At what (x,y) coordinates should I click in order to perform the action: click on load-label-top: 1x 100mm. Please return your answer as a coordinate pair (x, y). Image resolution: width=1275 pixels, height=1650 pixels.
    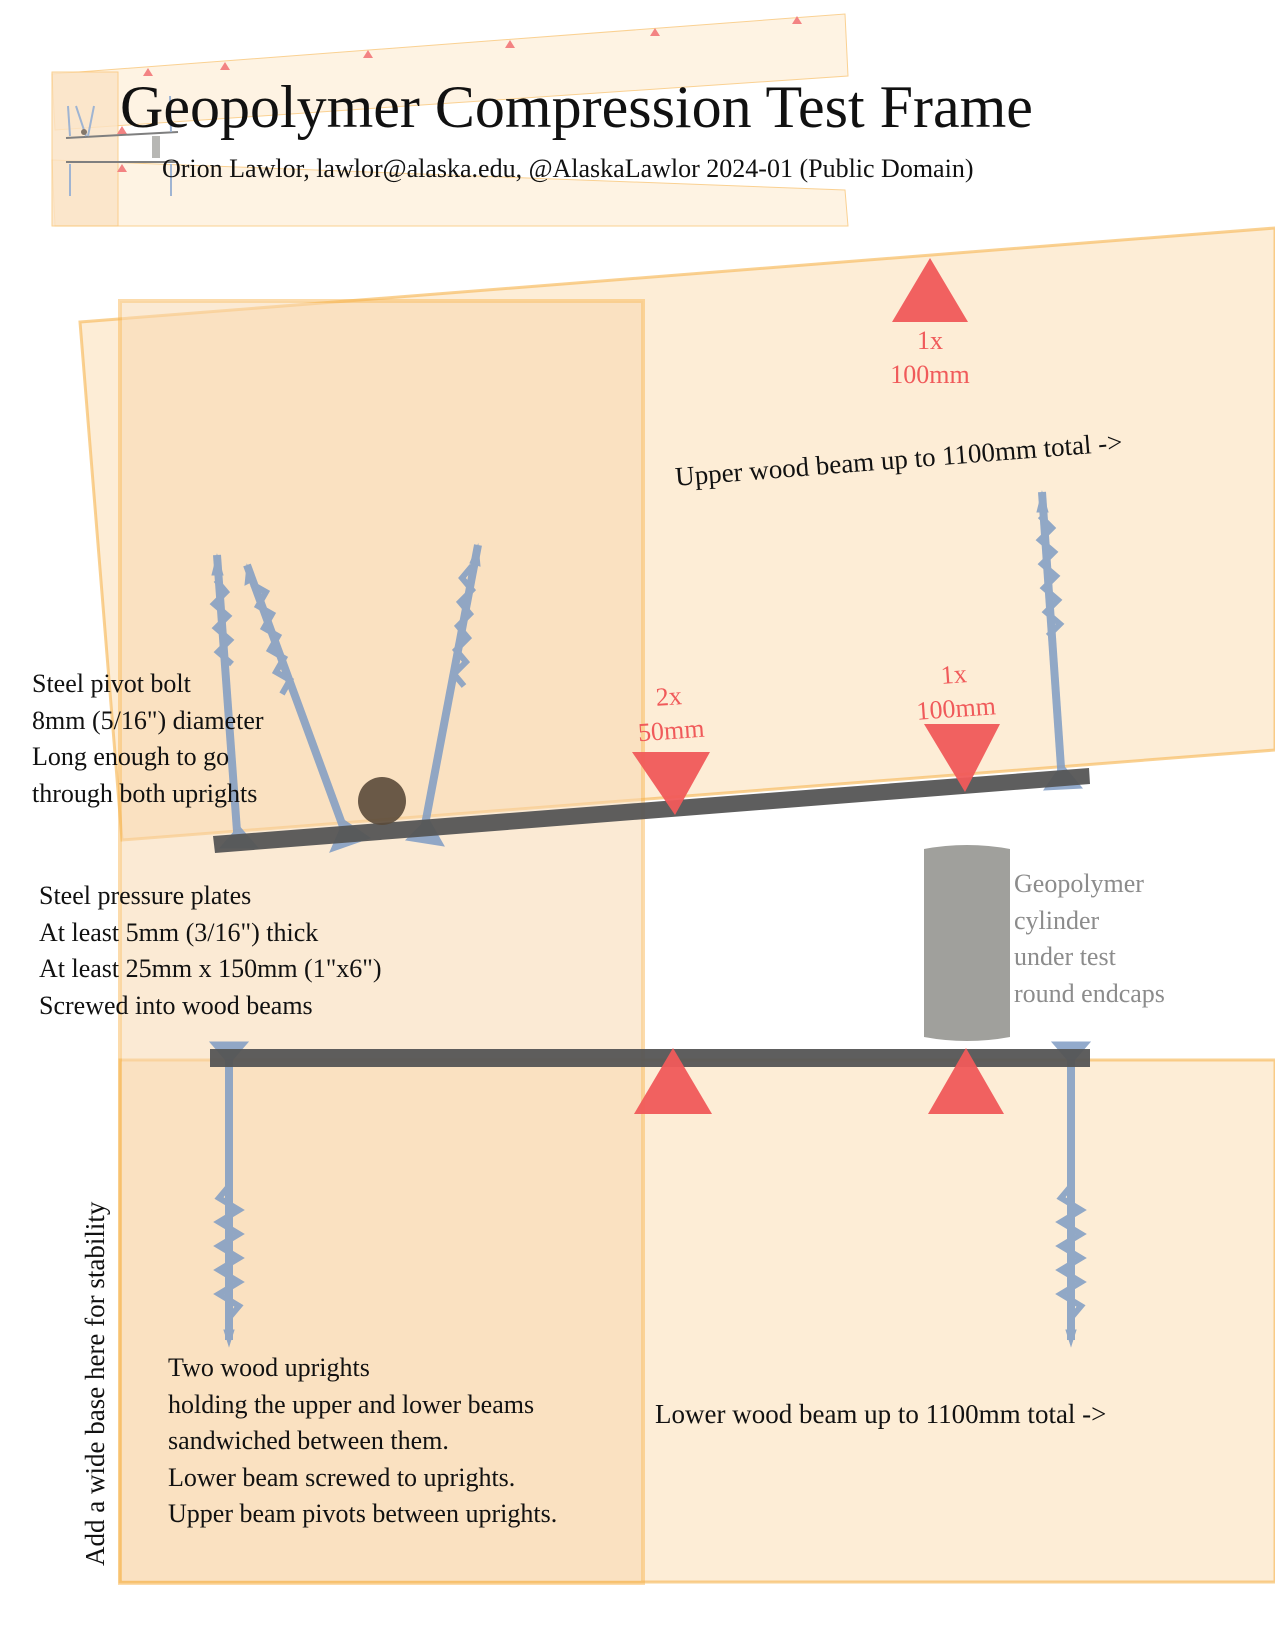
    Looking at the image, I should click on (930, 358).